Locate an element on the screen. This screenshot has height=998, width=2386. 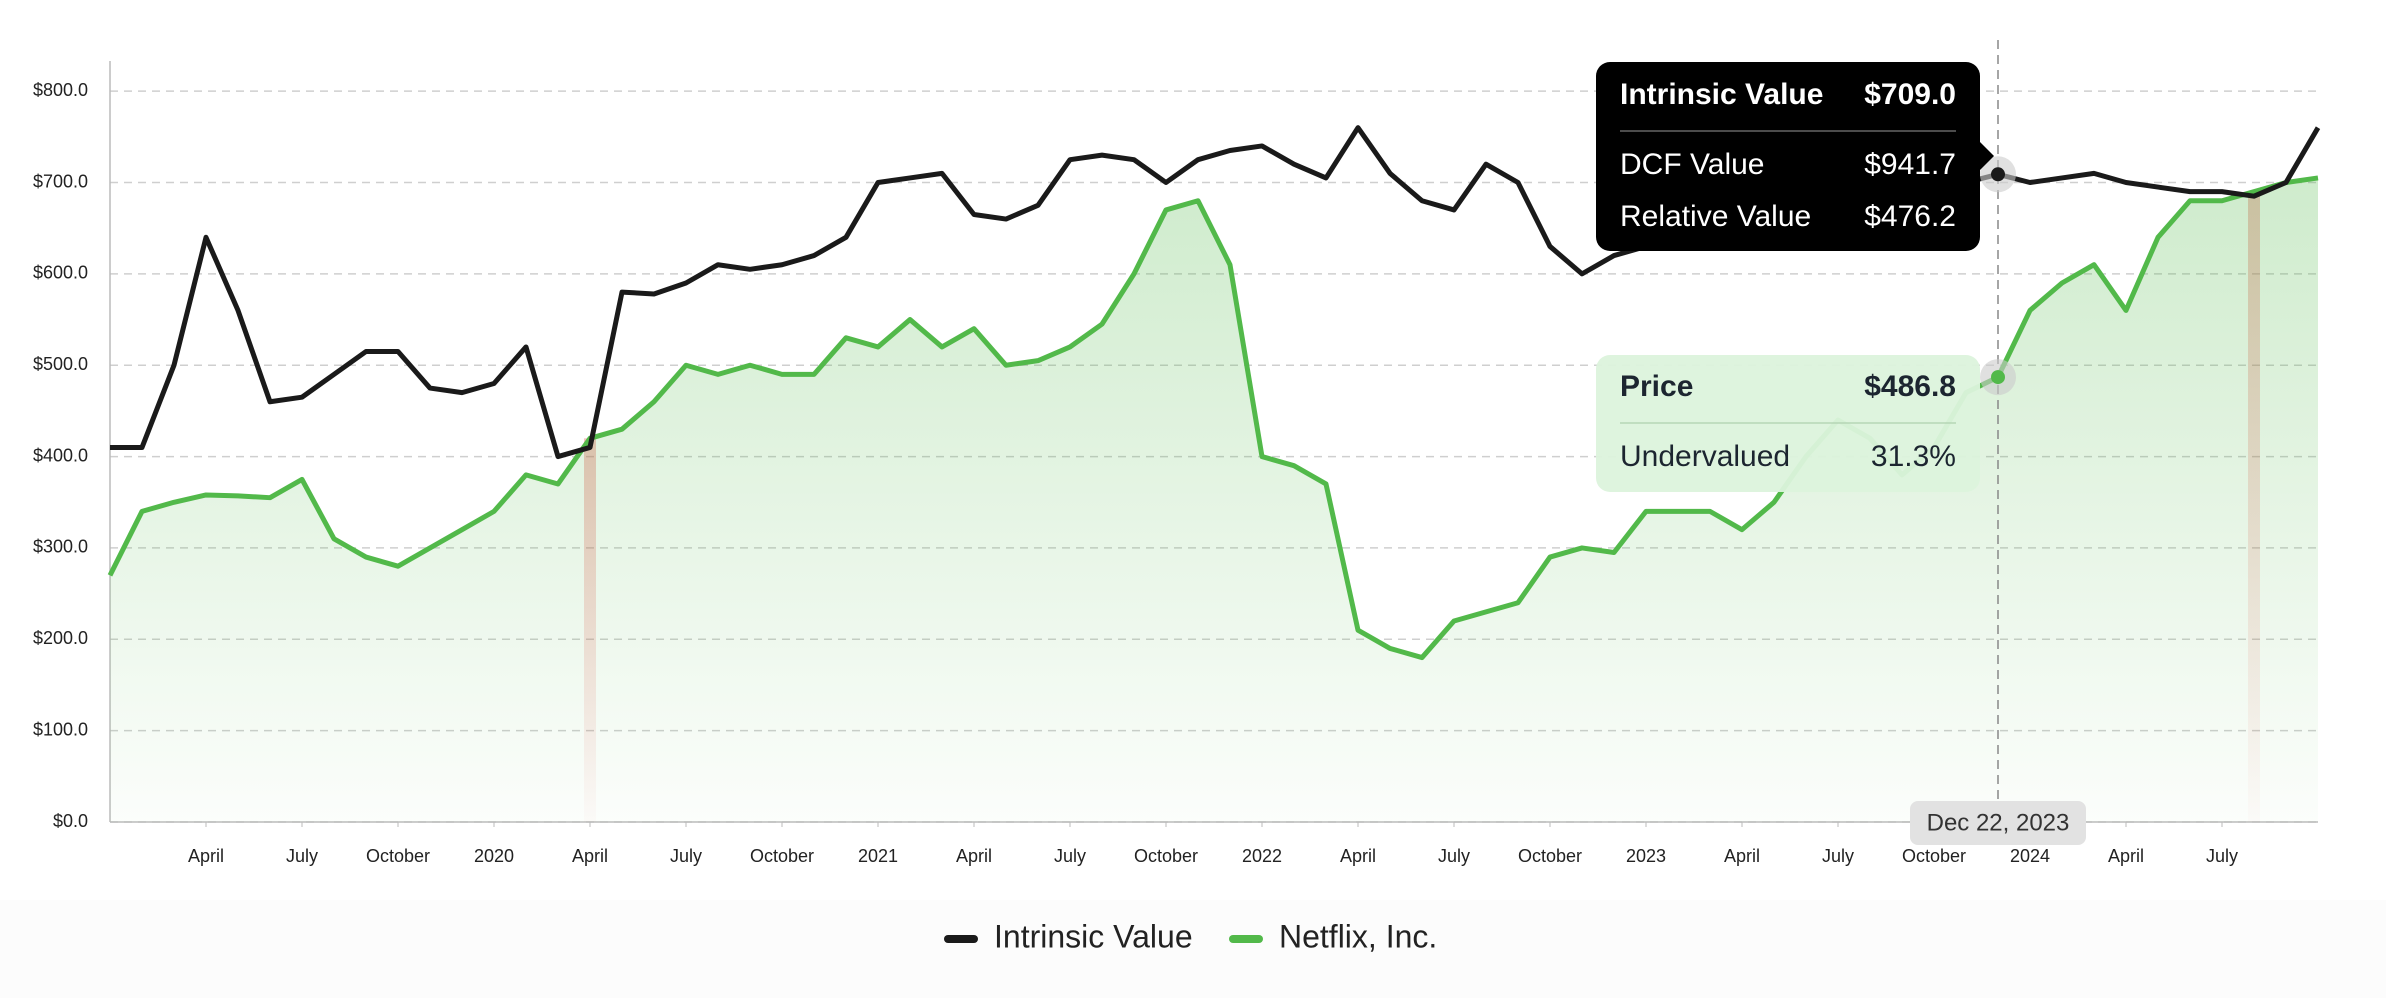
tooltip-status-value: 31.3% is located at coordinates (1913, 456).